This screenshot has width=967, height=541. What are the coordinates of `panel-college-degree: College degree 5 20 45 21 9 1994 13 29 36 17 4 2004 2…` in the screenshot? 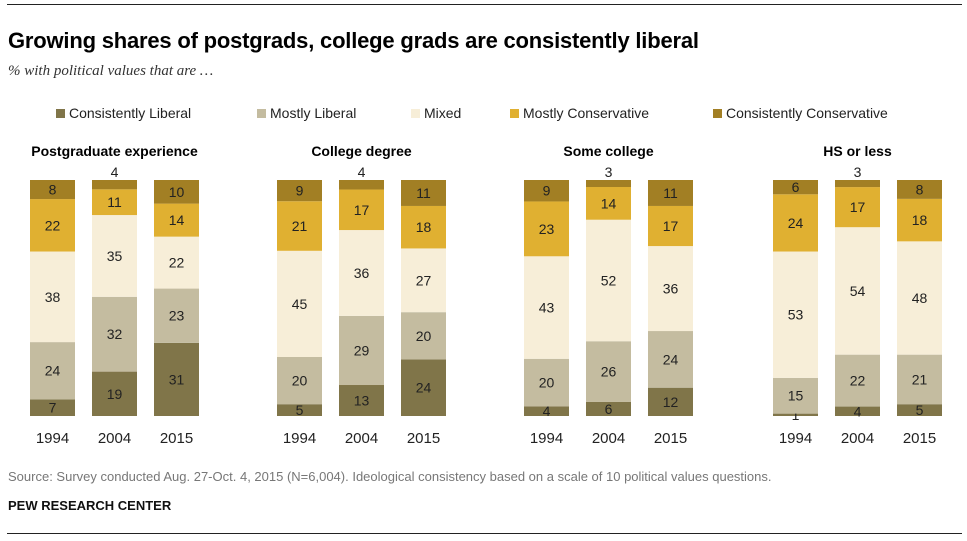 It's located at (361, 295).